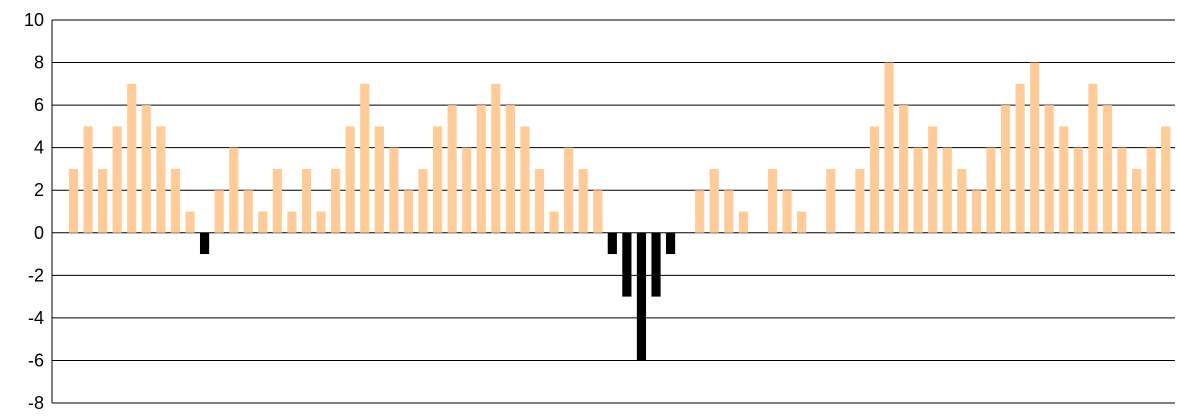  What do you see at coordinates (34, 20) in the screenshot?
I see `y-tick-label: 10` at bounding box center [34, 20].